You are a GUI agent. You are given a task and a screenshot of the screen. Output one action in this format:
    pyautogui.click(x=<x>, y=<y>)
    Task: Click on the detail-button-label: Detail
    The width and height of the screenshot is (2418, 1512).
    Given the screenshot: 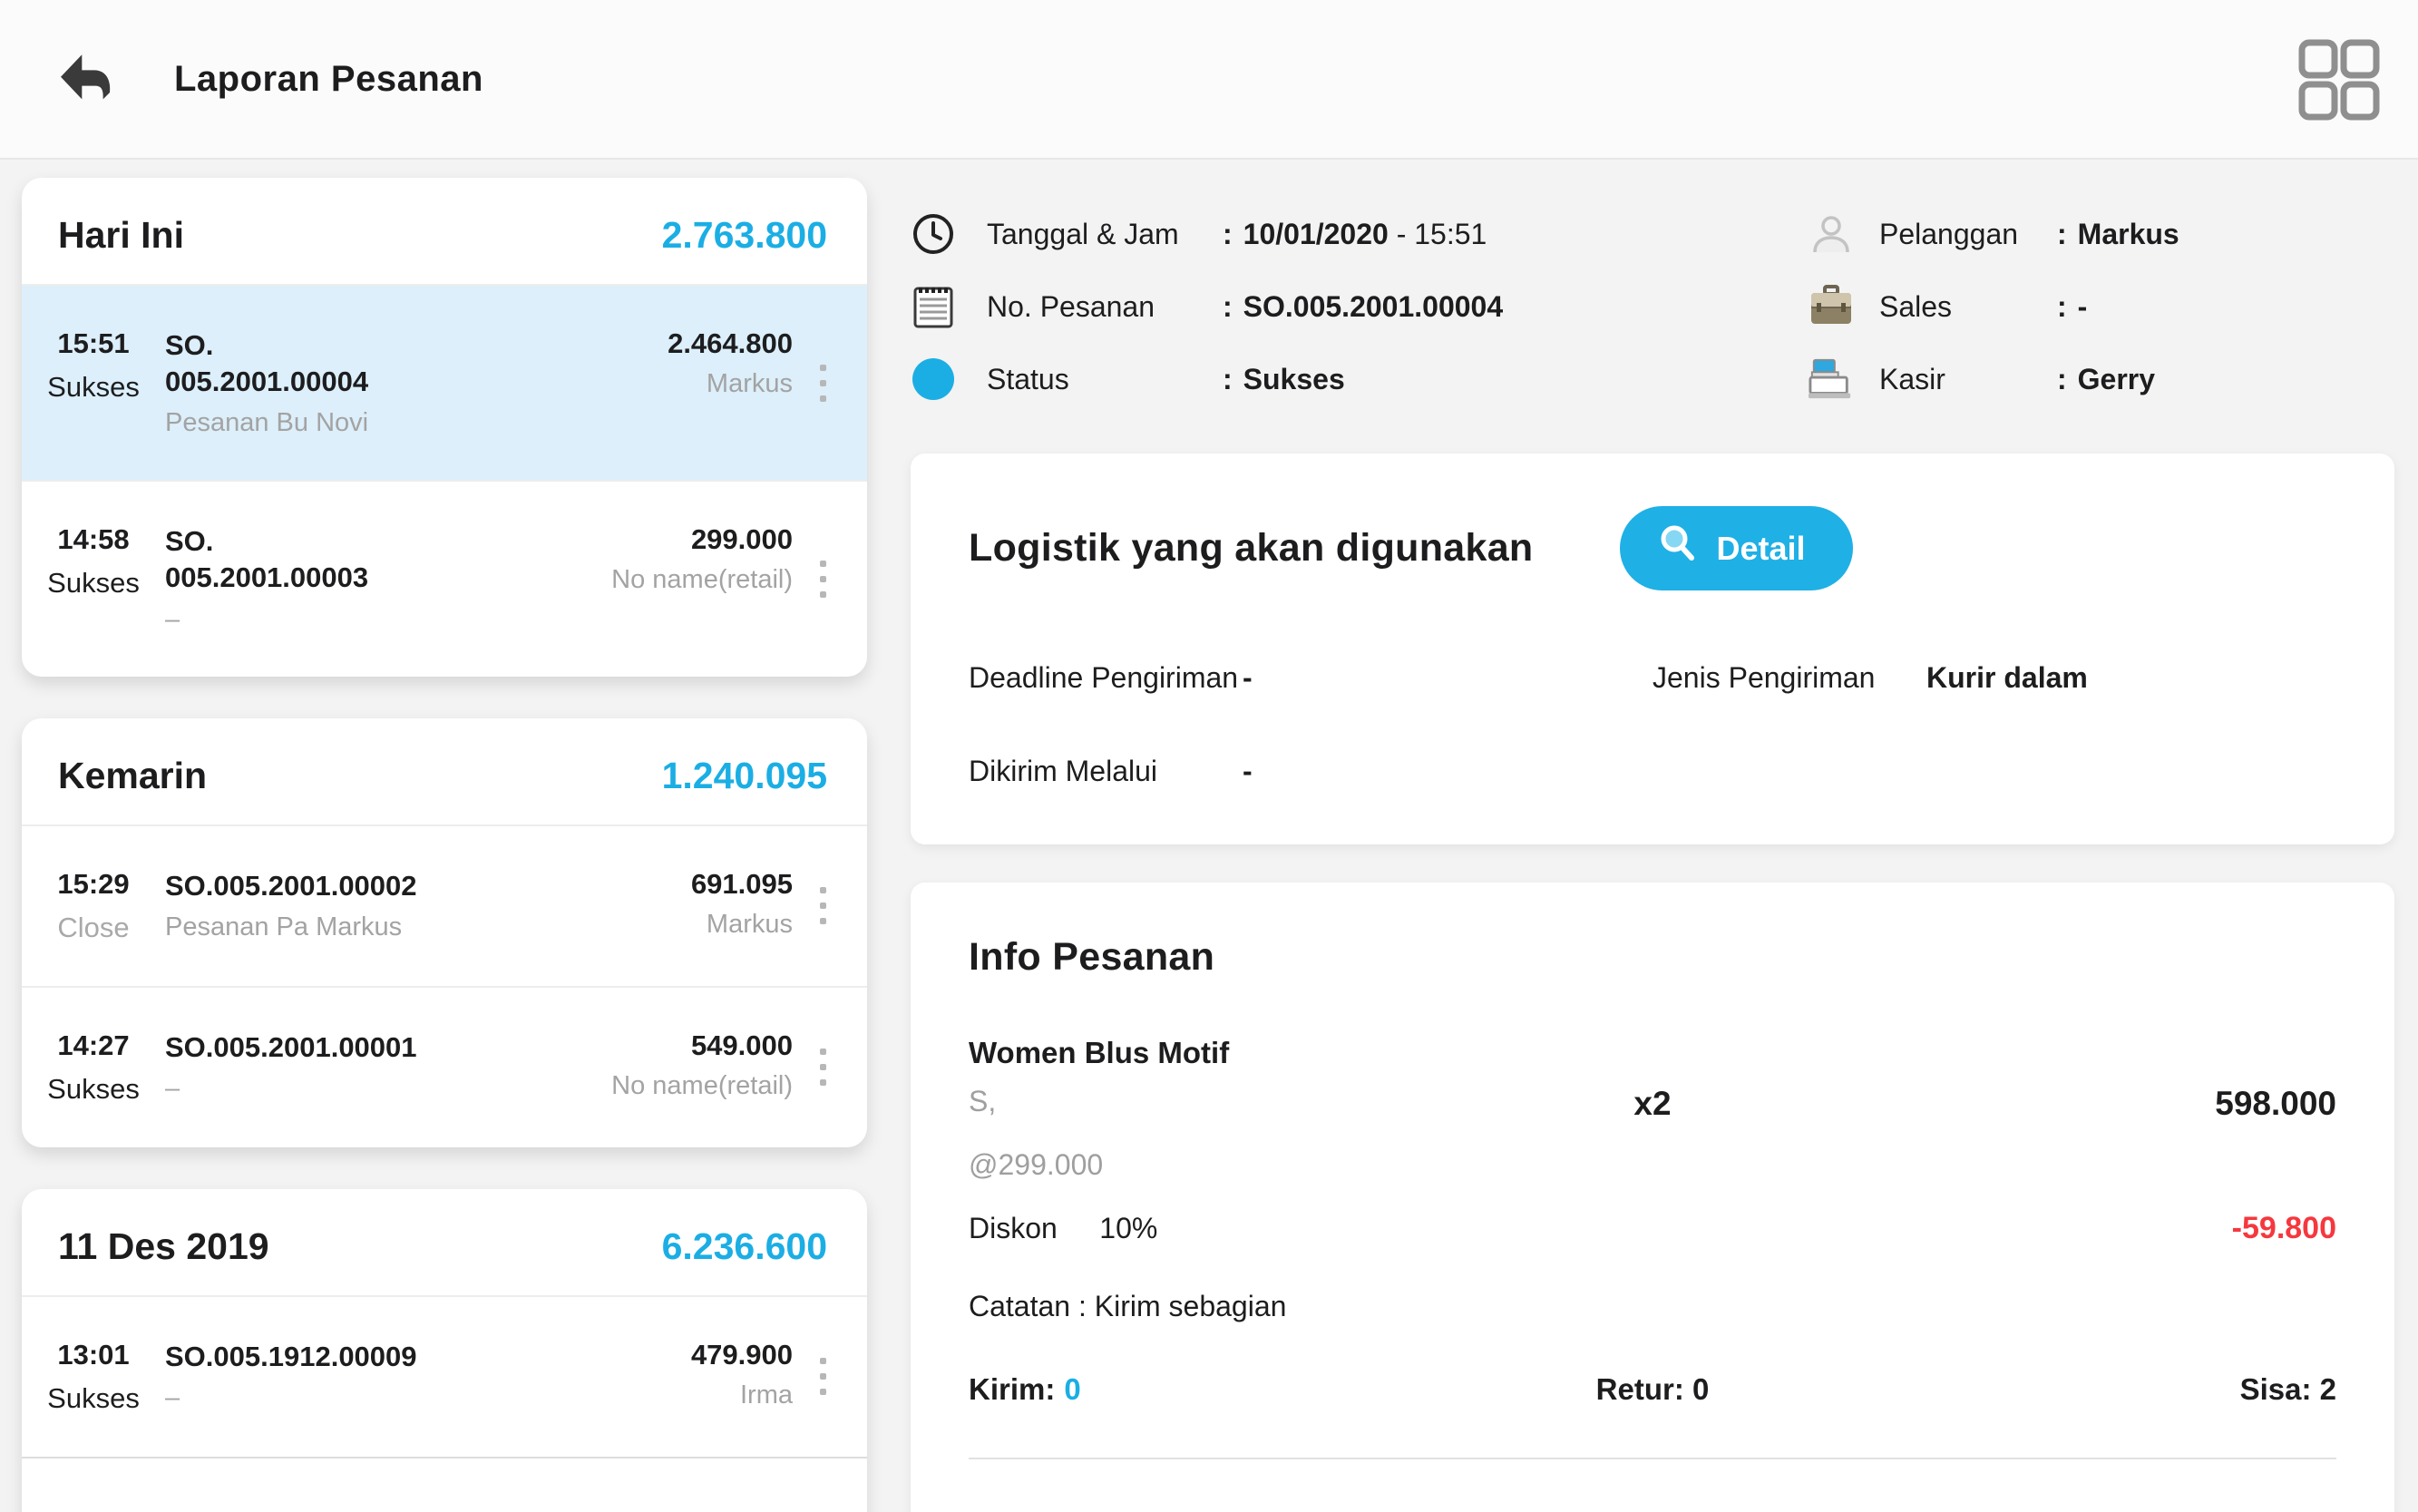 What is the action you would take?
    pyautogui.click(x=1761, y=548)
    